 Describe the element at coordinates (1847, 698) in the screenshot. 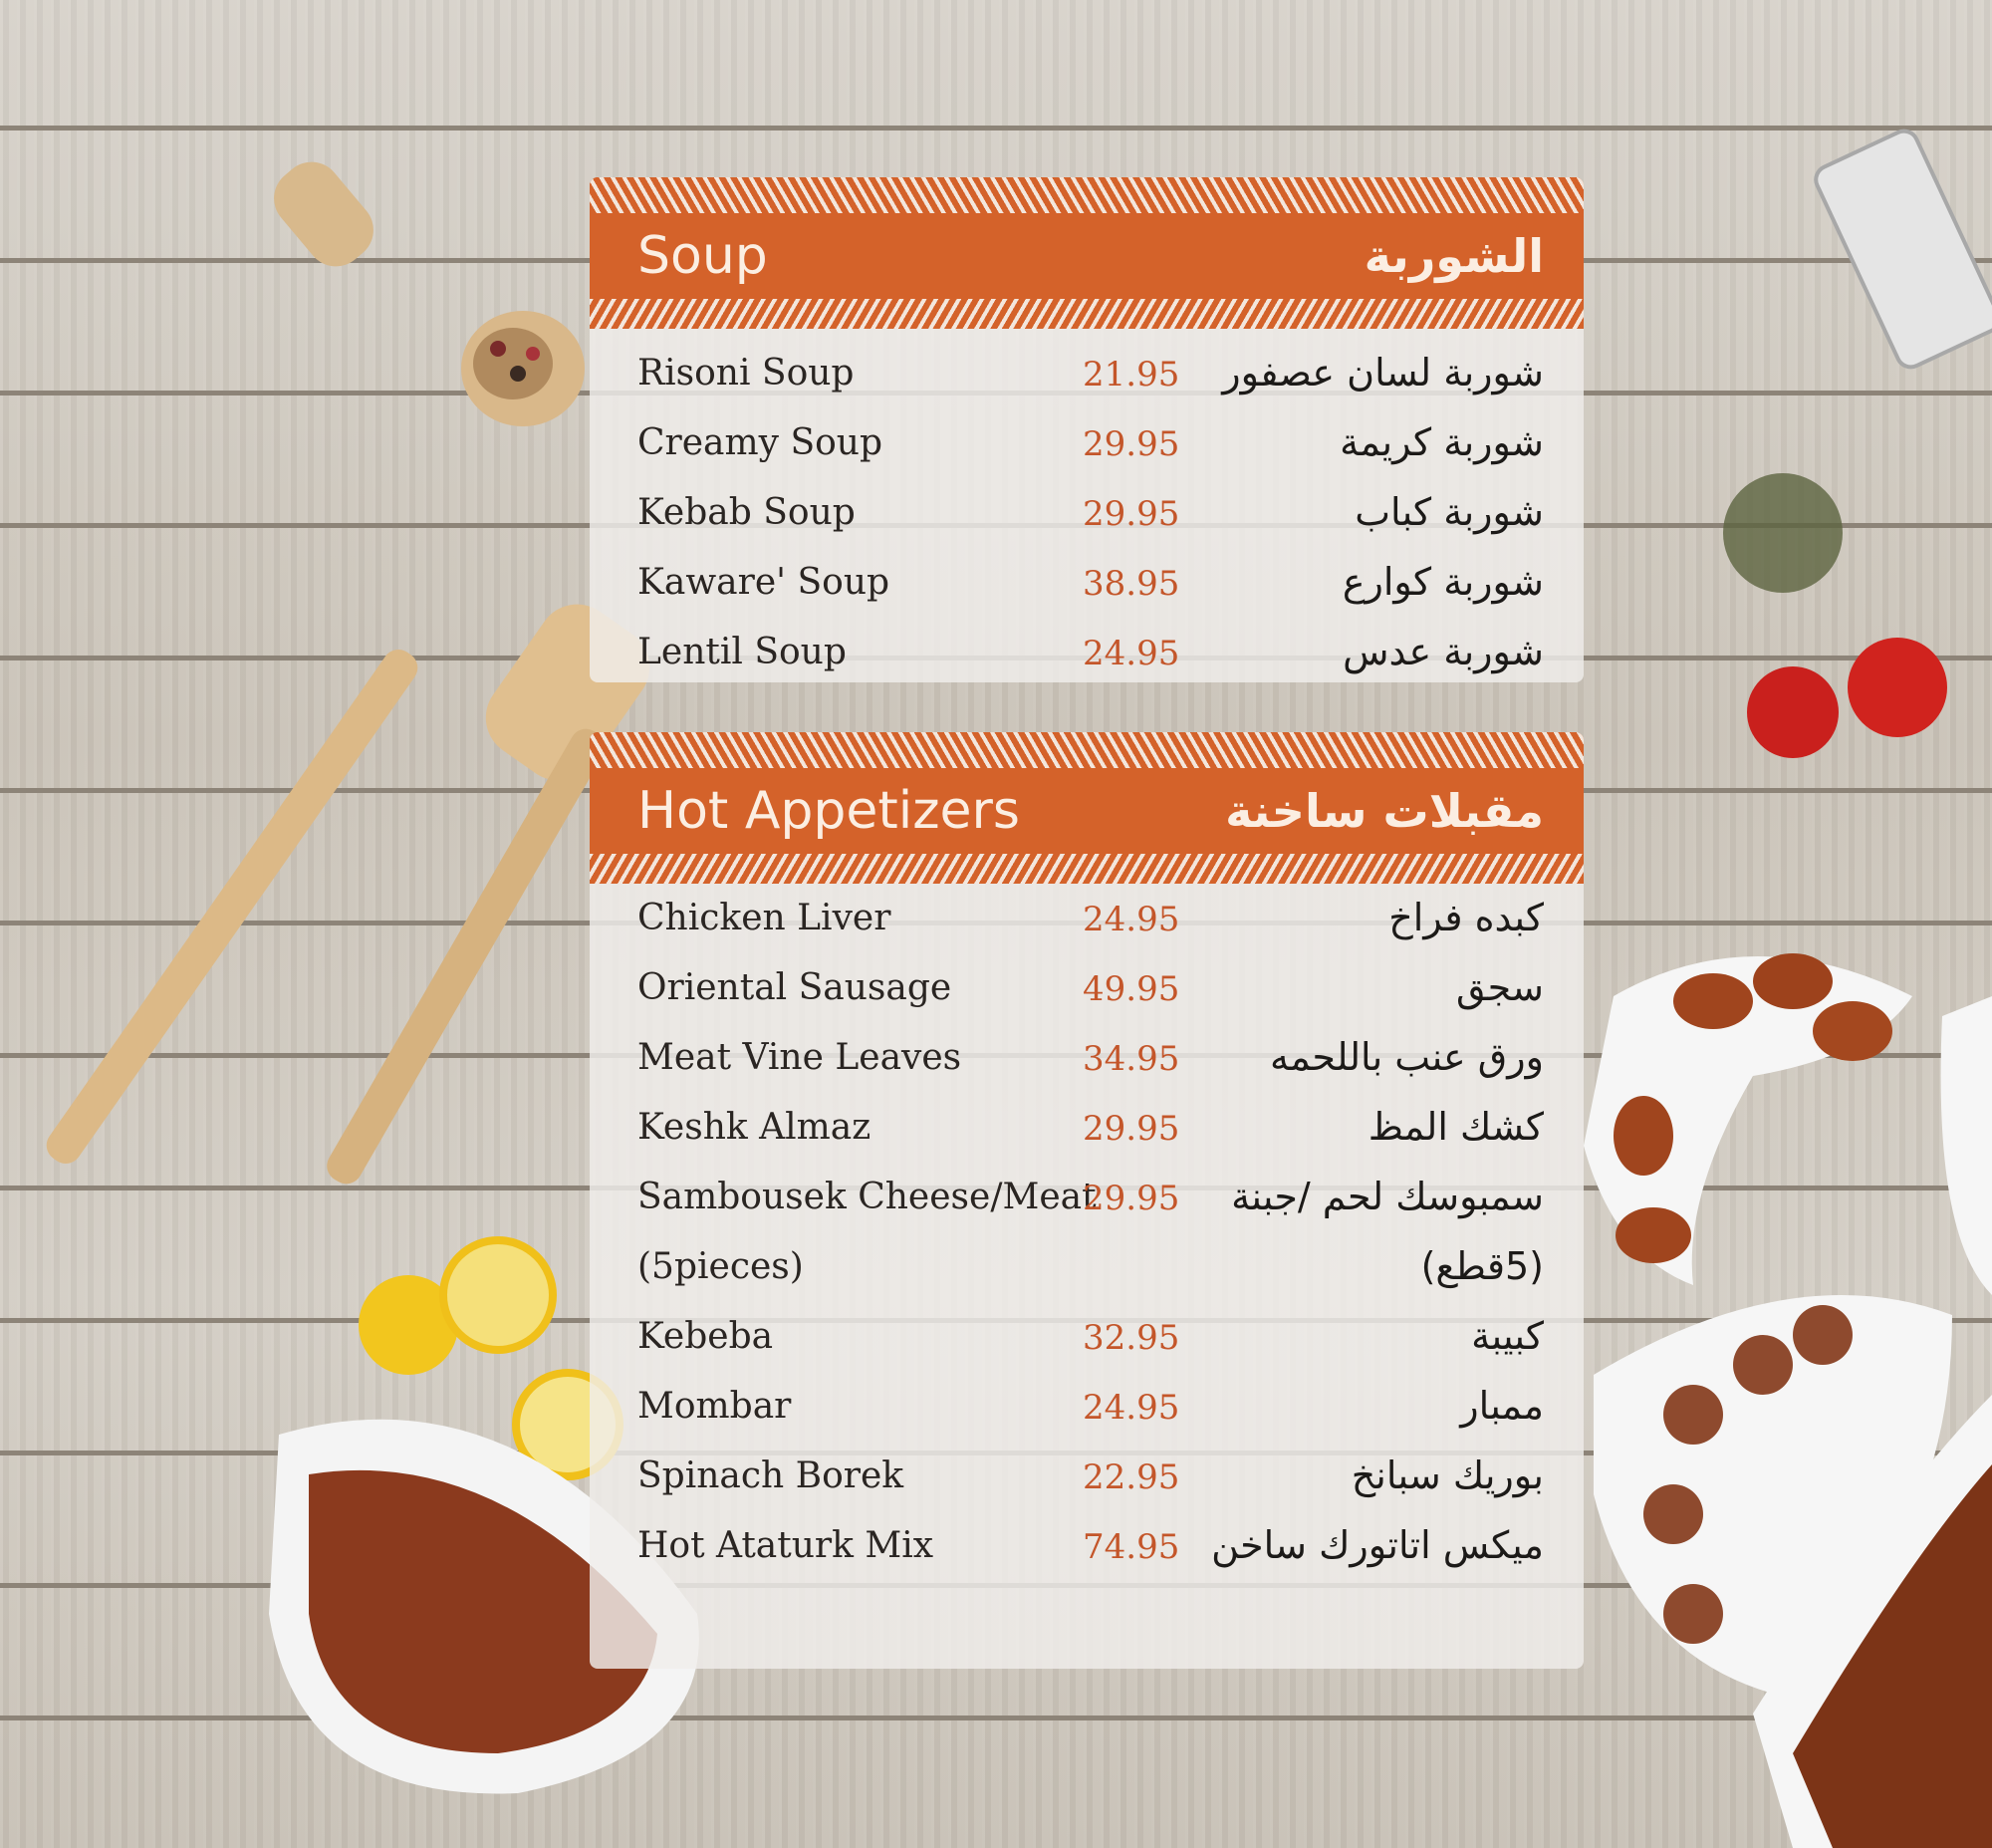

I see `tomatoes` at that location.